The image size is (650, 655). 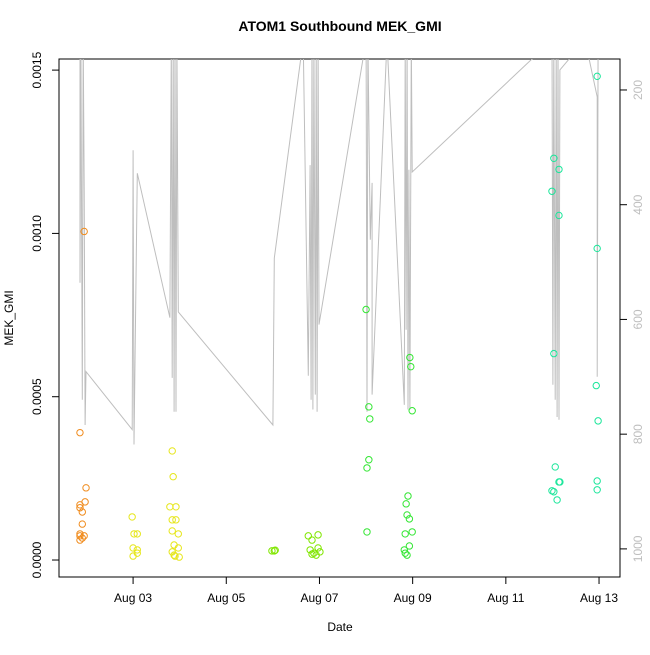 I want to click on x-tick-label: Aug 13, so click(x=599, y=598).